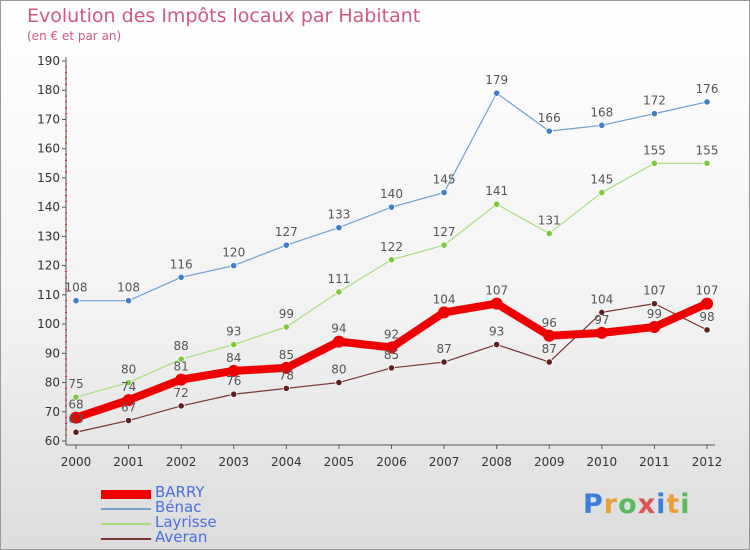 Image resolution: width=750 pixels, height=550 pixels. I want to click on data-label-barry: 92, so click(391, 334).